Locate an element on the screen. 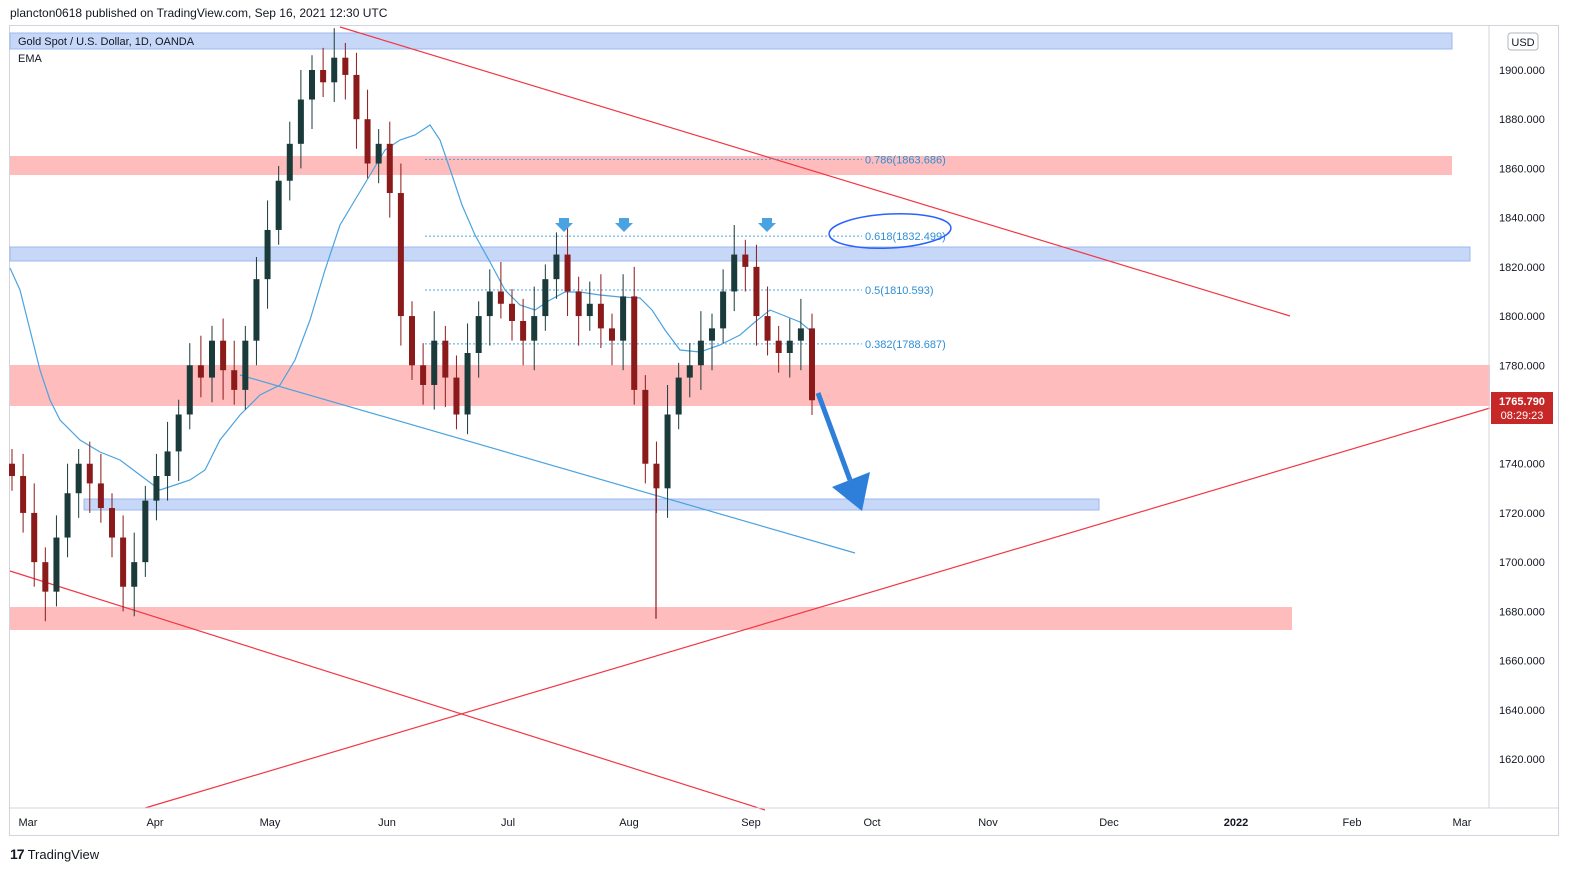 This screenshot has width=1581, height=878. price-tick-label: 1700.000 is located at coordinates (1522, 563).